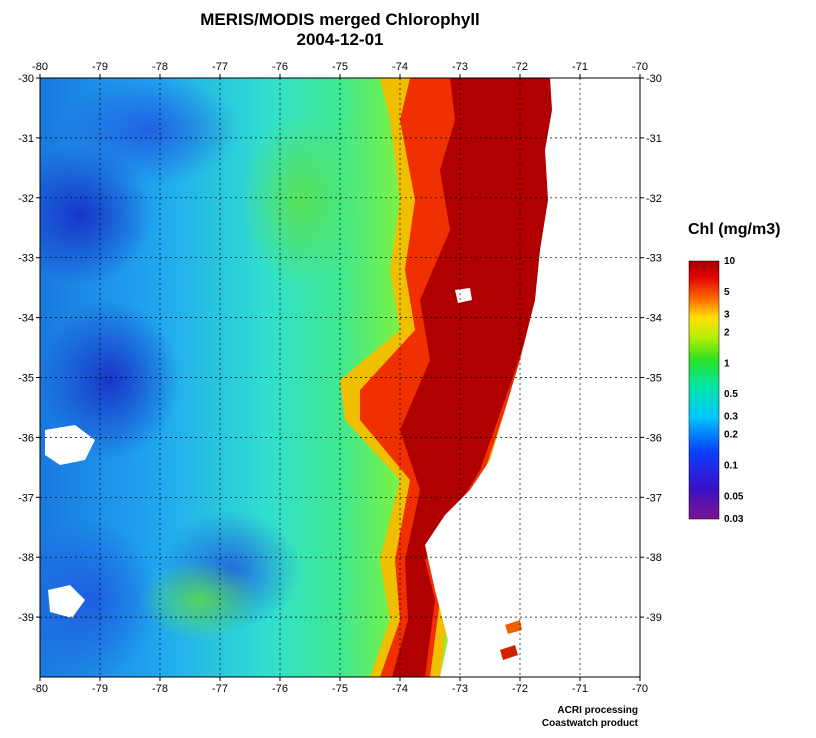  What do you see at coordinates (220, 689) in the screenshot?
I see `lon-tick-label-bottom: -77` at bounding box center [220, 689].